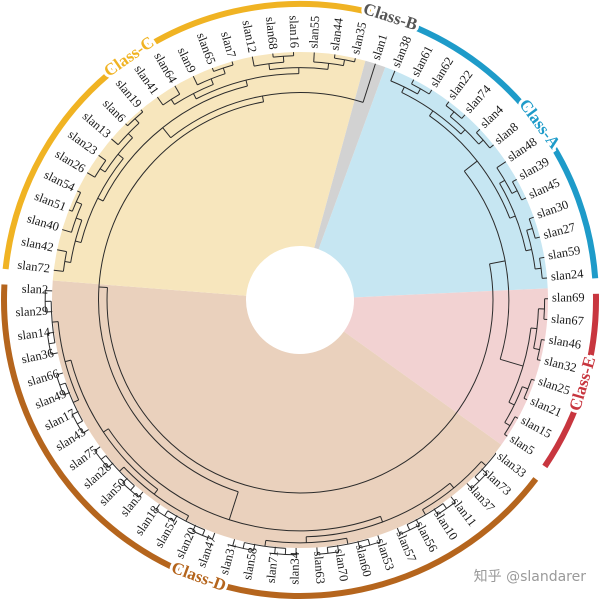 The image size is (600, 600). Describe the element at coordinates (568, 297) in the screenshot. I see `leaf-label: slan69` at that location.